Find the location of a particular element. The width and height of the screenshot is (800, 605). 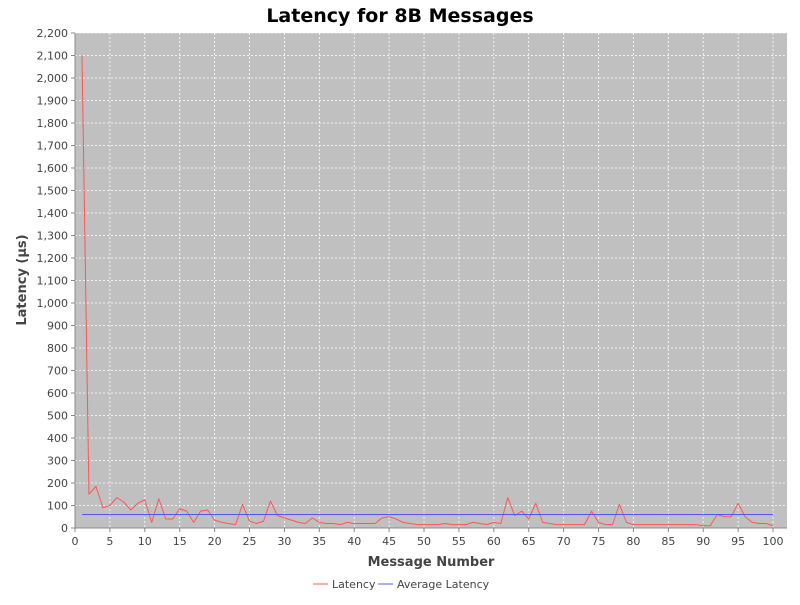

y-tick-label: 2,100 is located at coordinates (53, 56).